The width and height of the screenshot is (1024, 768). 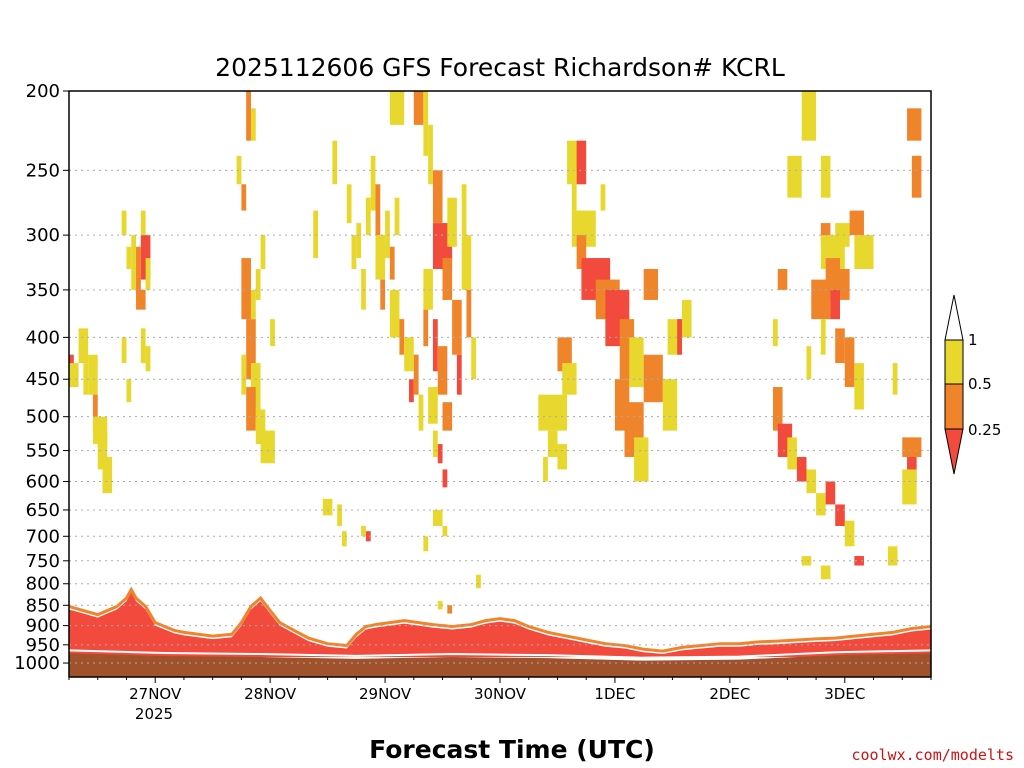 I want to click on y-tick-label: 1000, so click(x=37, y=663).